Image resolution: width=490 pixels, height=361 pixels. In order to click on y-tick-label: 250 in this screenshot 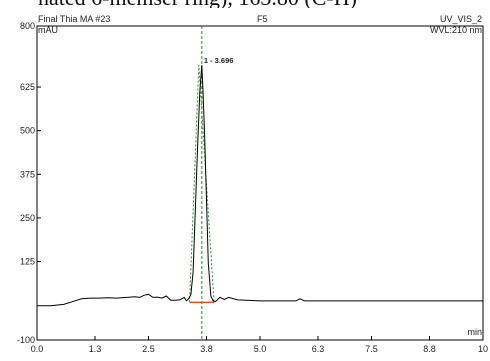, I will do `click(27, 218)`.